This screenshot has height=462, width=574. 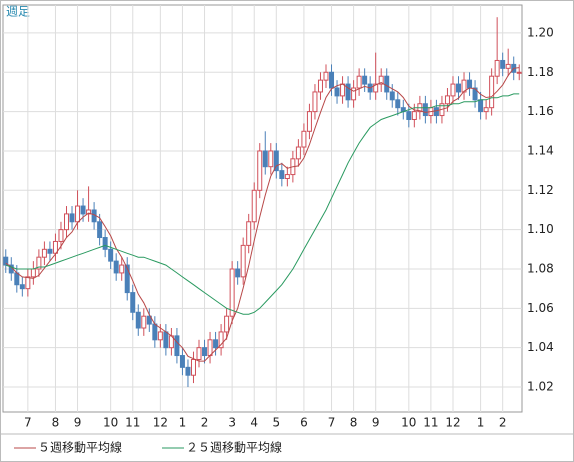 What do you see at coordinates (540, 150) in the screenshot?
I see `y-tick-label: 1.14` at bounding box center [540, 150].